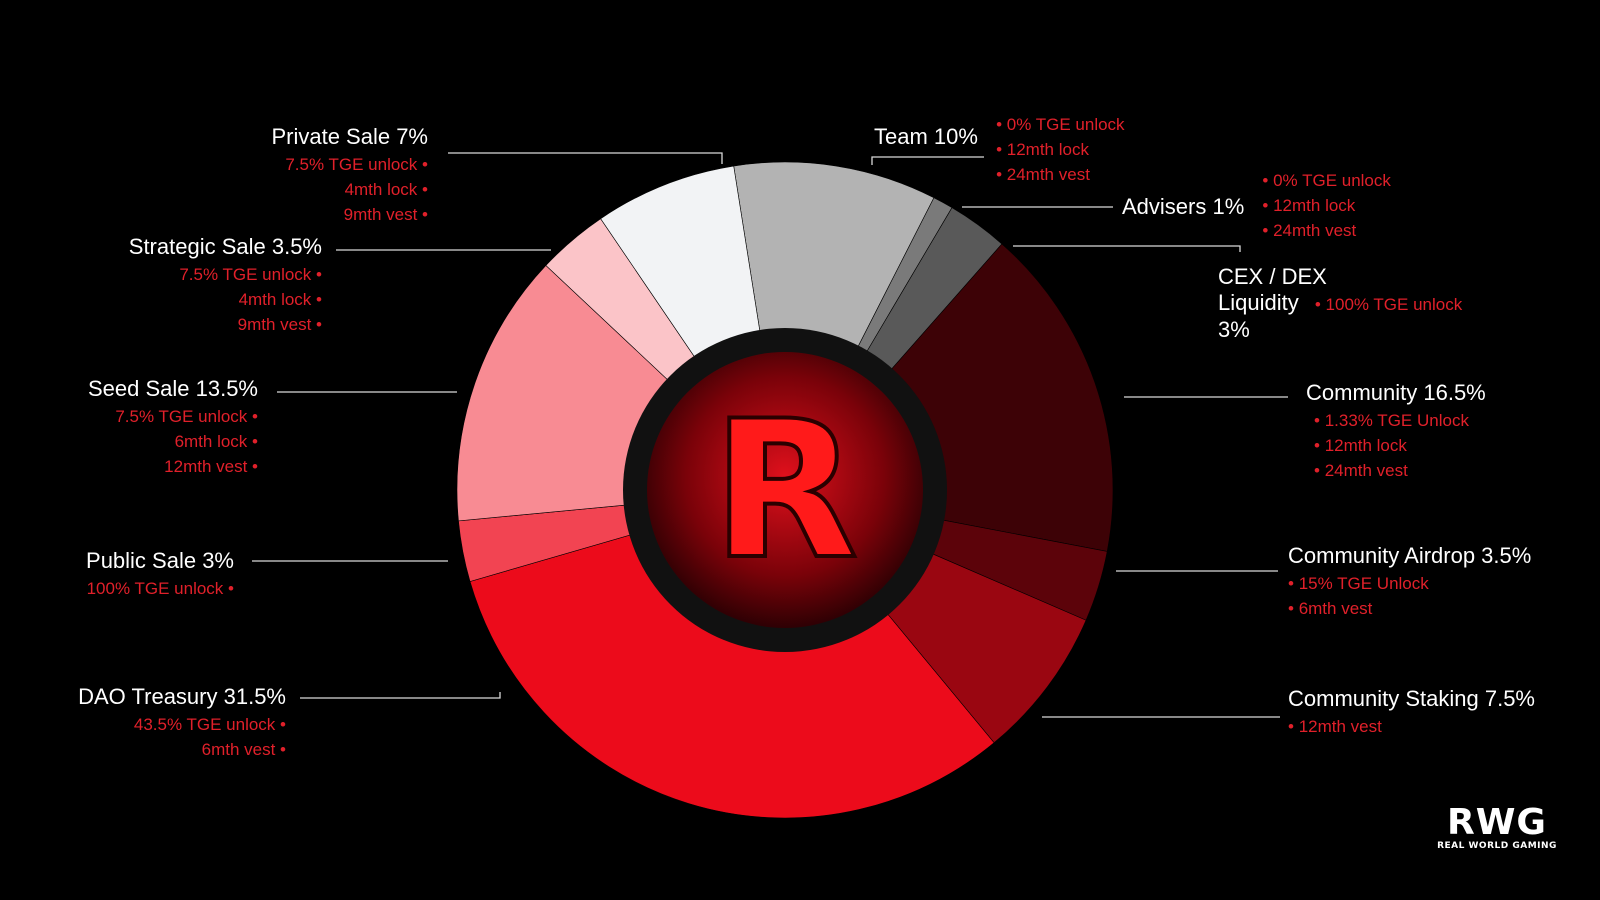 The width and height of the screenshot is (1600, 900). I want to click on logo-text: RWG, so click(1497, 822).